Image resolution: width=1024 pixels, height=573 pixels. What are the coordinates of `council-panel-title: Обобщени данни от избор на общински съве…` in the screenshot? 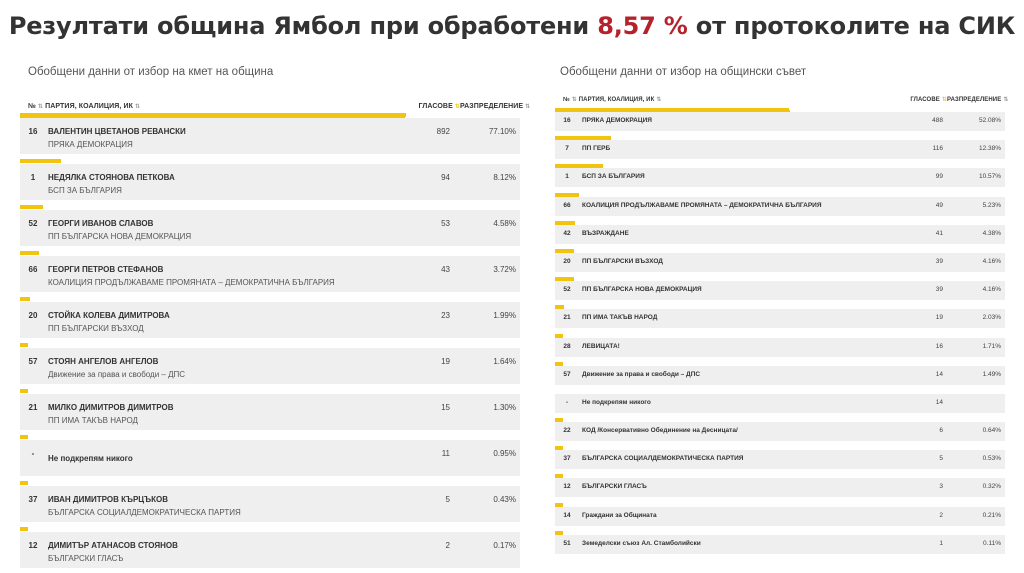 It's located at (683, 72).